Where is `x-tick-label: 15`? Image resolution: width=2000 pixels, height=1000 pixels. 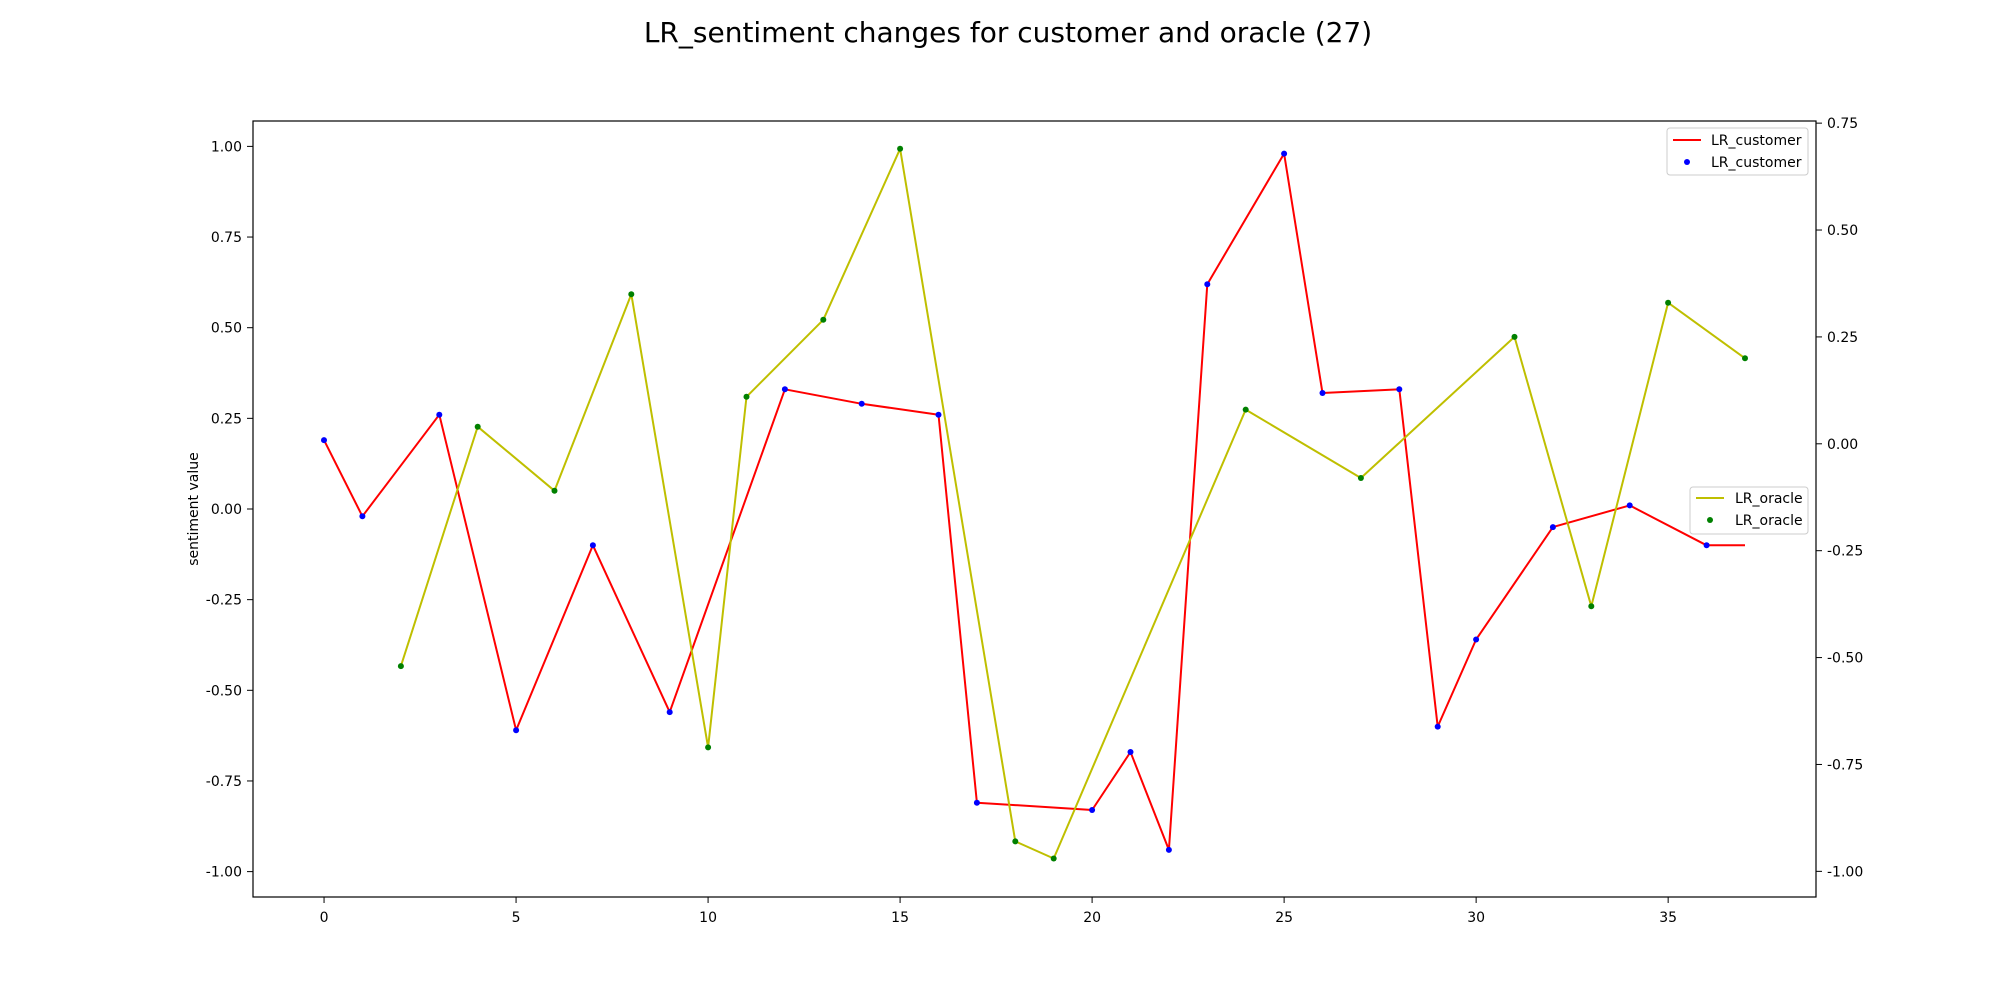 x-tick-label: 15 is located at coordinates (900, 918).